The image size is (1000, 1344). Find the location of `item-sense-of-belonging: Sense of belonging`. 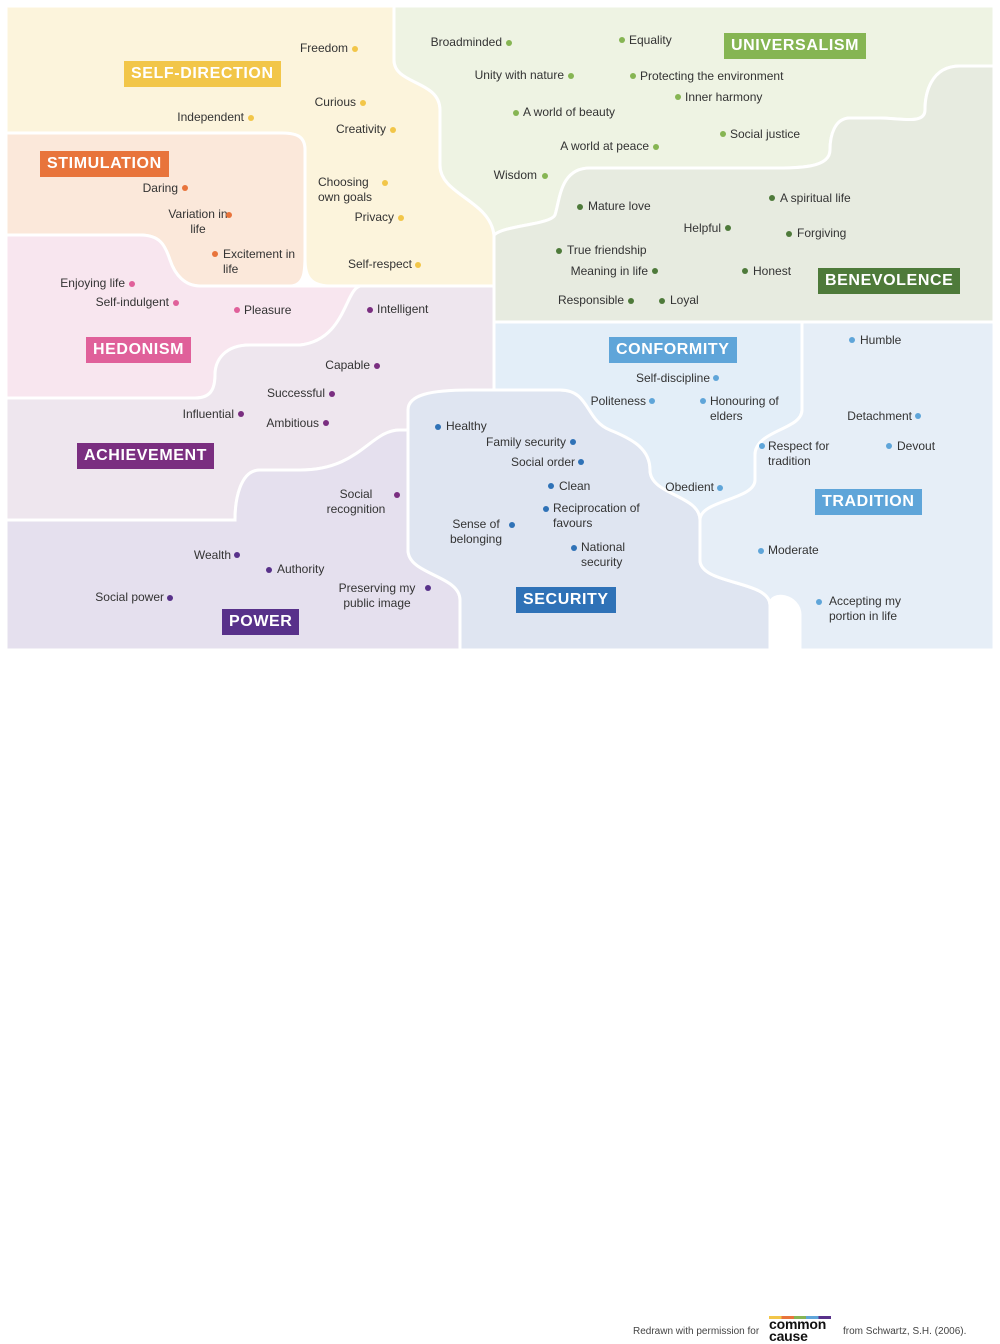

item-sense-of-belonging: Sense of belonging is located at coordinates (476, 531).